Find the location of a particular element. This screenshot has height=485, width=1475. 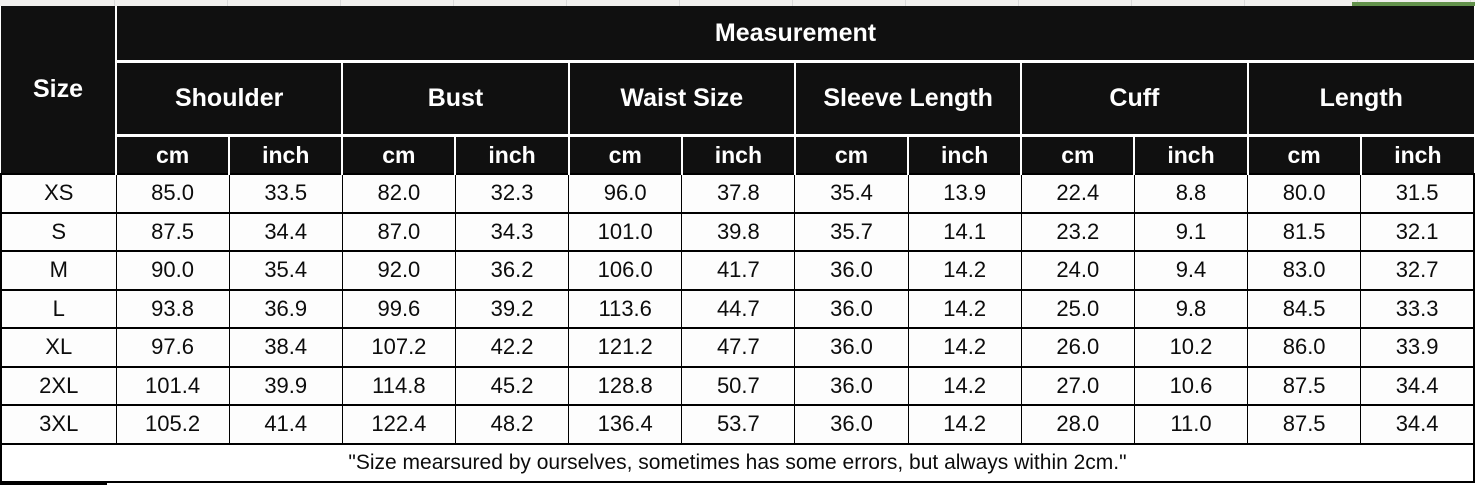

value-cell: 128.8 is located at coordinates (625, 385).